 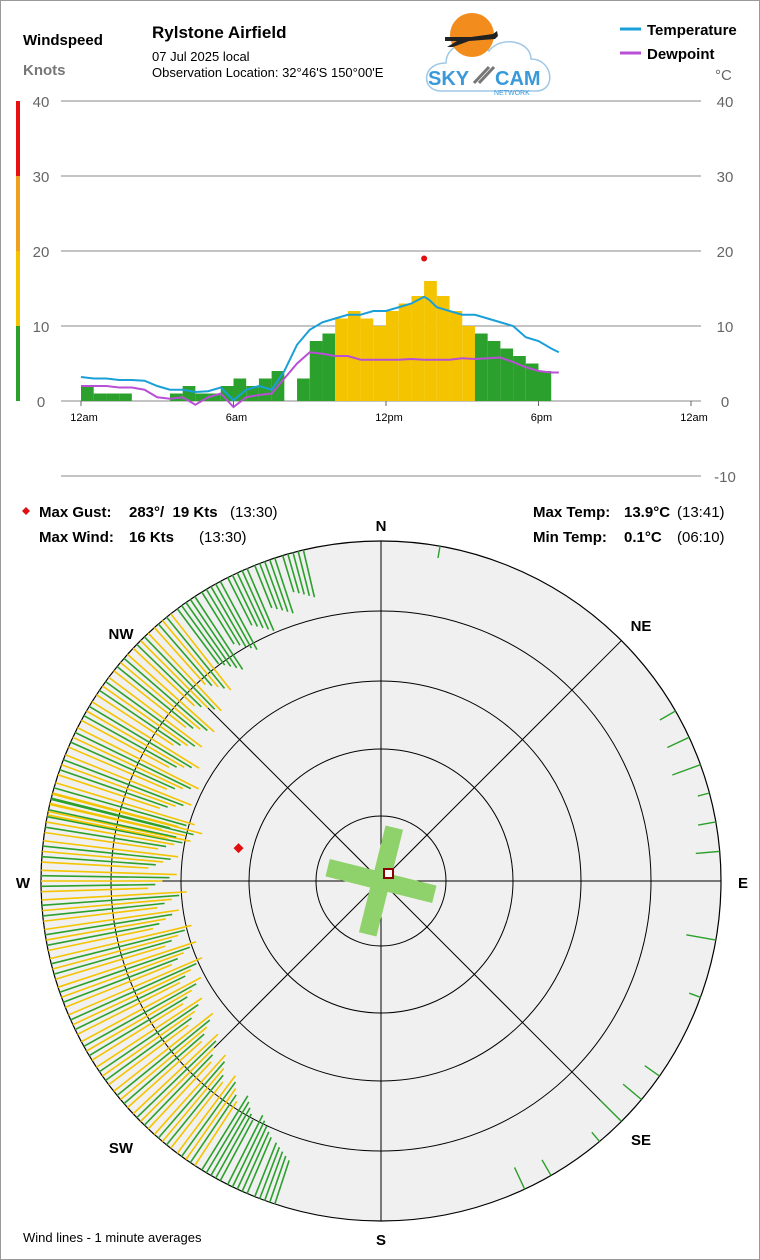 What do you see at coordinates (320, 332) in the screenshot?
I see `temperature-lines` at bounding box center [320, 332].